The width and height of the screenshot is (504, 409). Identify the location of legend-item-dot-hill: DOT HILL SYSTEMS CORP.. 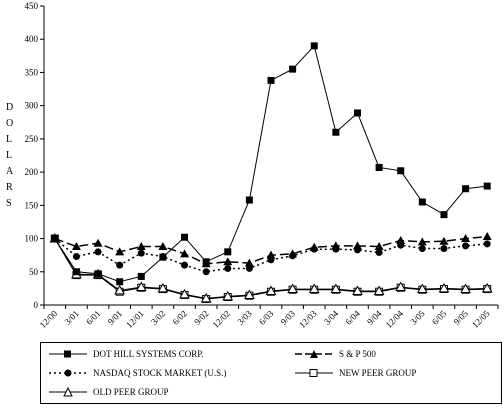
(126, 354).